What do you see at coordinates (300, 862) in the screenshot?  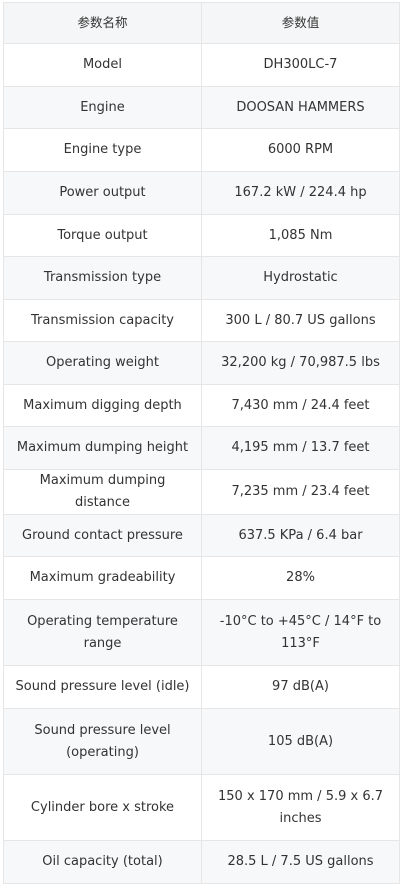 I see `param-value-cell: 28.5 L / 7.5 US gallons` at bounding box center [300, 862].